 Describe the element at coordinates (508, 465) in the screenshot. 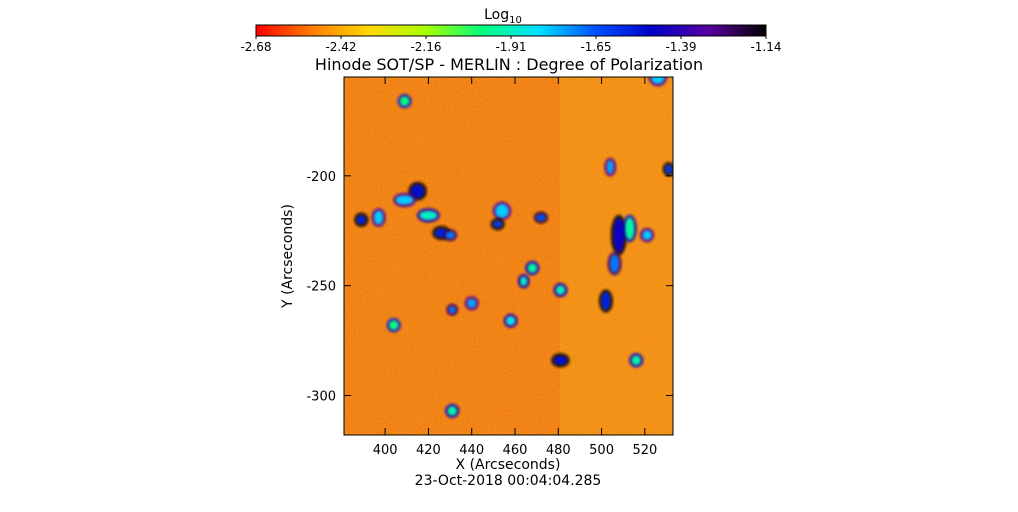

I see `x-axis-label: X (Arcseconds)` at that location.